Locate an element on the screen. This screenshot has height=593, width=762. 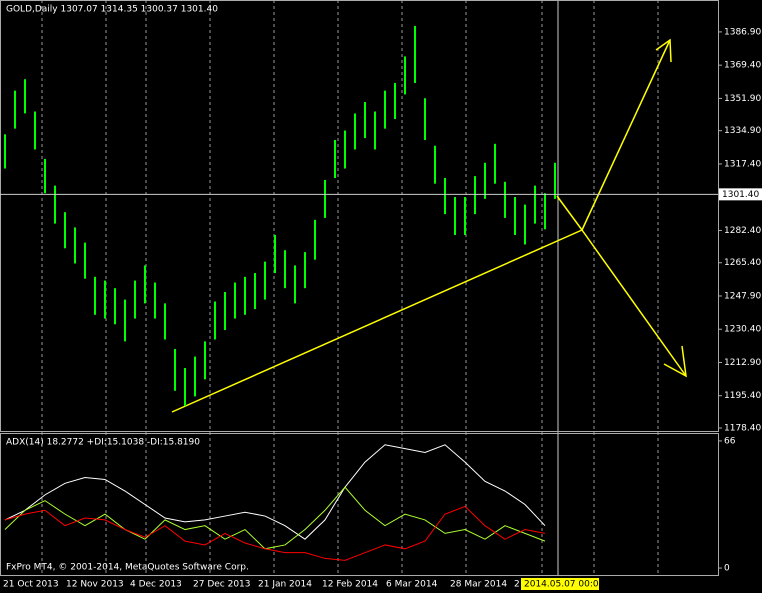
y-tick-label: 1351.90 is located at coordinates (742, 99).